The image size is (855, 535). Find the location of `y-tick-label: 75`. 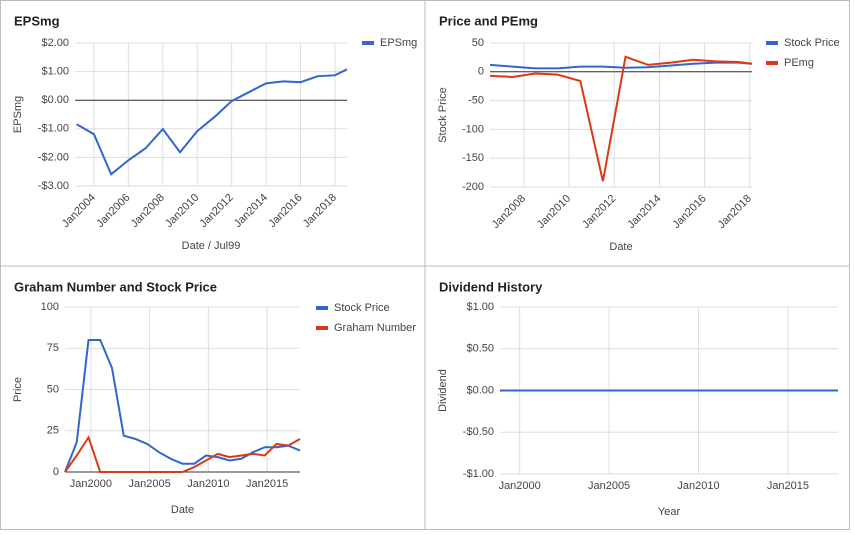

y-tick-label: 75 is located at coordinates (53, 348).